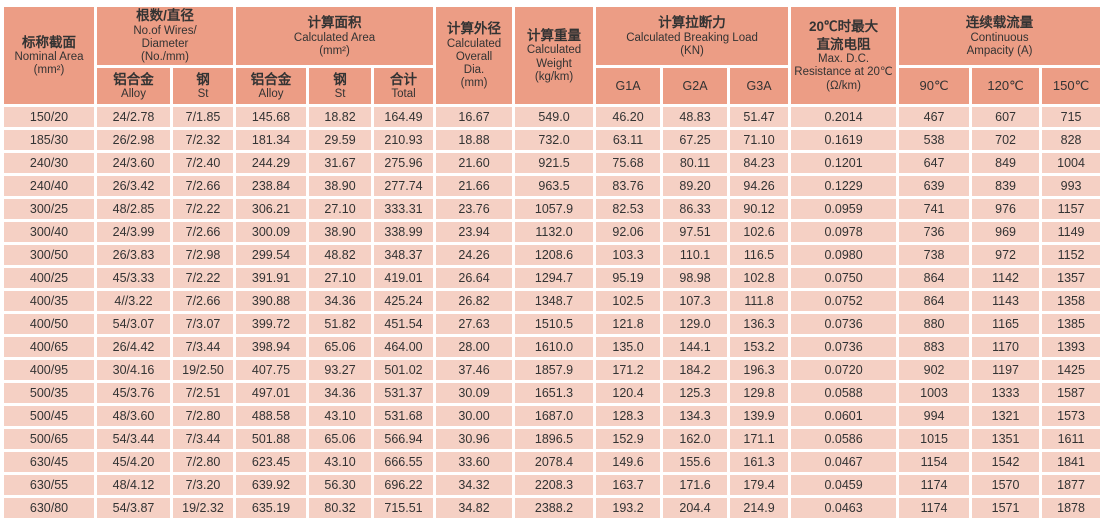  I want to click on cell: 1357, so click(1071, 278).